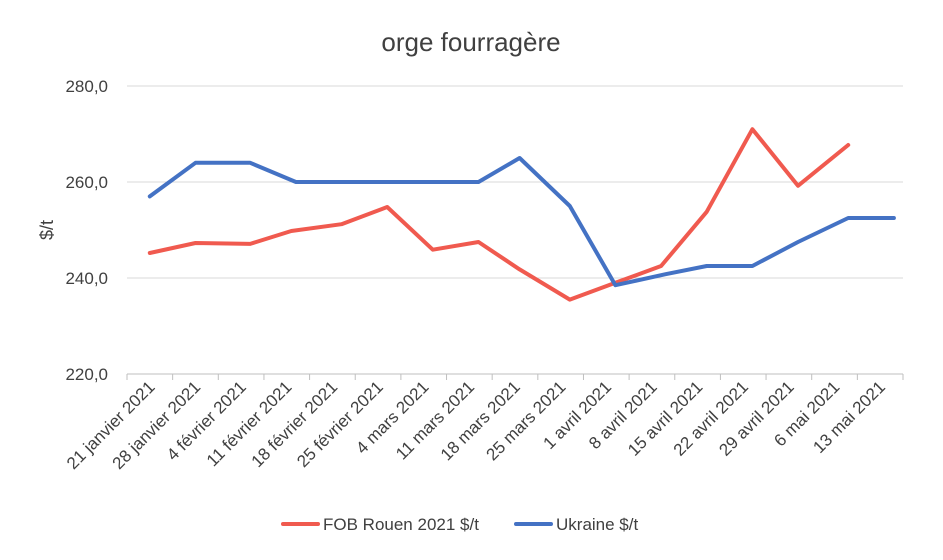  What do you see at coordinates (597, 524) in the screenshot?
I see `legend-label-ukraine: Ukraine $/t` at bounding box center [597, 524].